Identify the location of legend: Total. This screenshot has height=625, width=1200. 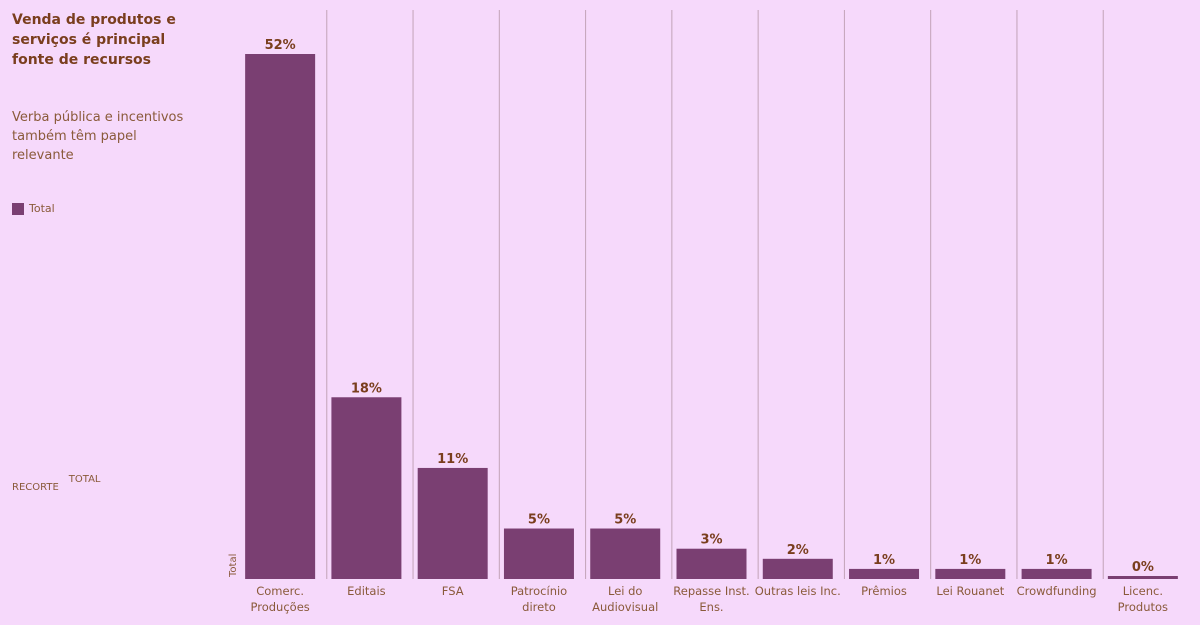
(33, 208).